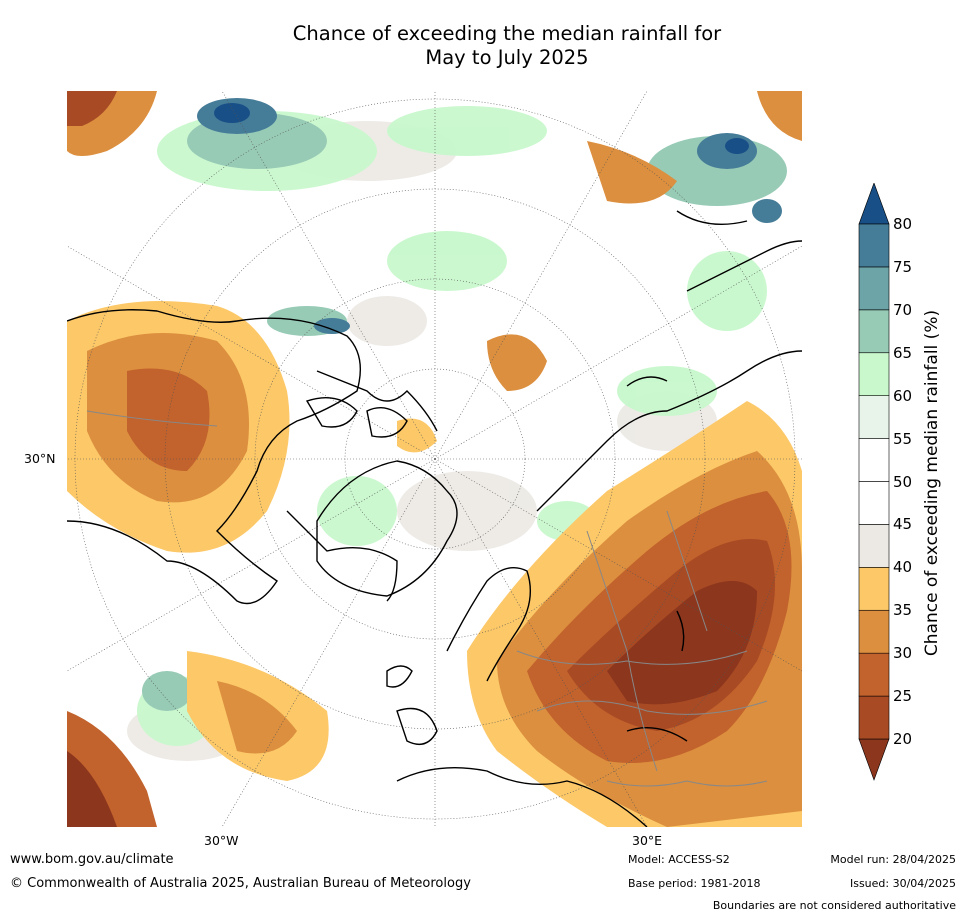 The image size is (965, 919). I want to click on footer-issued: Issued: 30/04/2025, so click(902, 883).